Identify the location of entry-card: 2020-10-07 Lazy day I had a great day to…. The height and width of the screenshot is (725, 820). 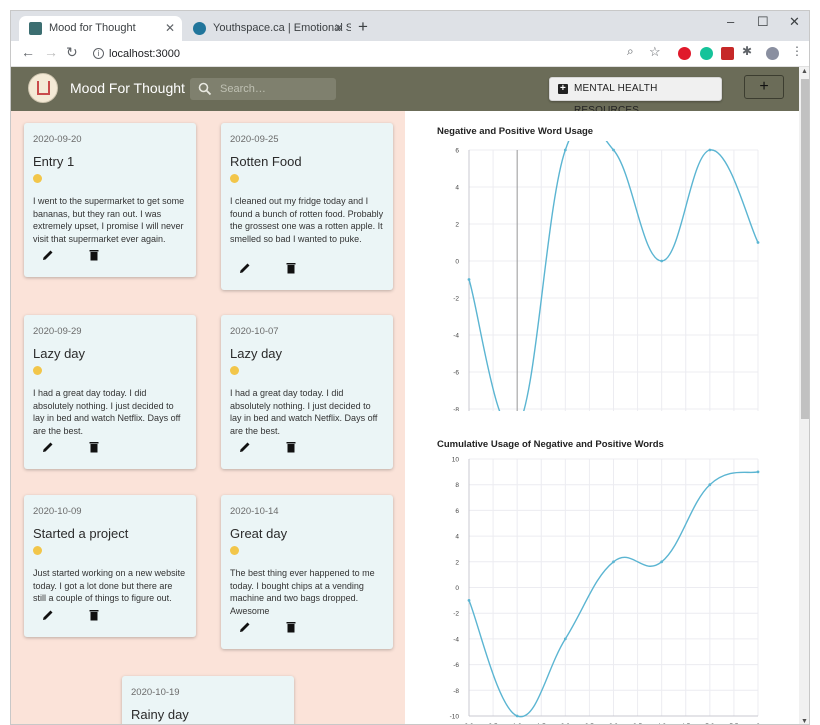
(307, 392).